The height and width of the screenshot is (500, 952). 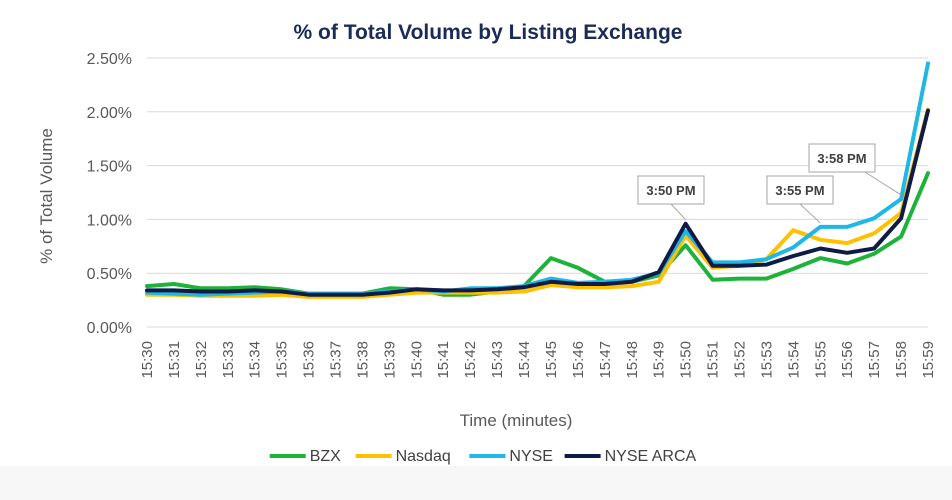 What do you see at coordinates (228, 360) in the screenshot?
I see `x-tick-label: 15:33` at bounding box center [228, 360].